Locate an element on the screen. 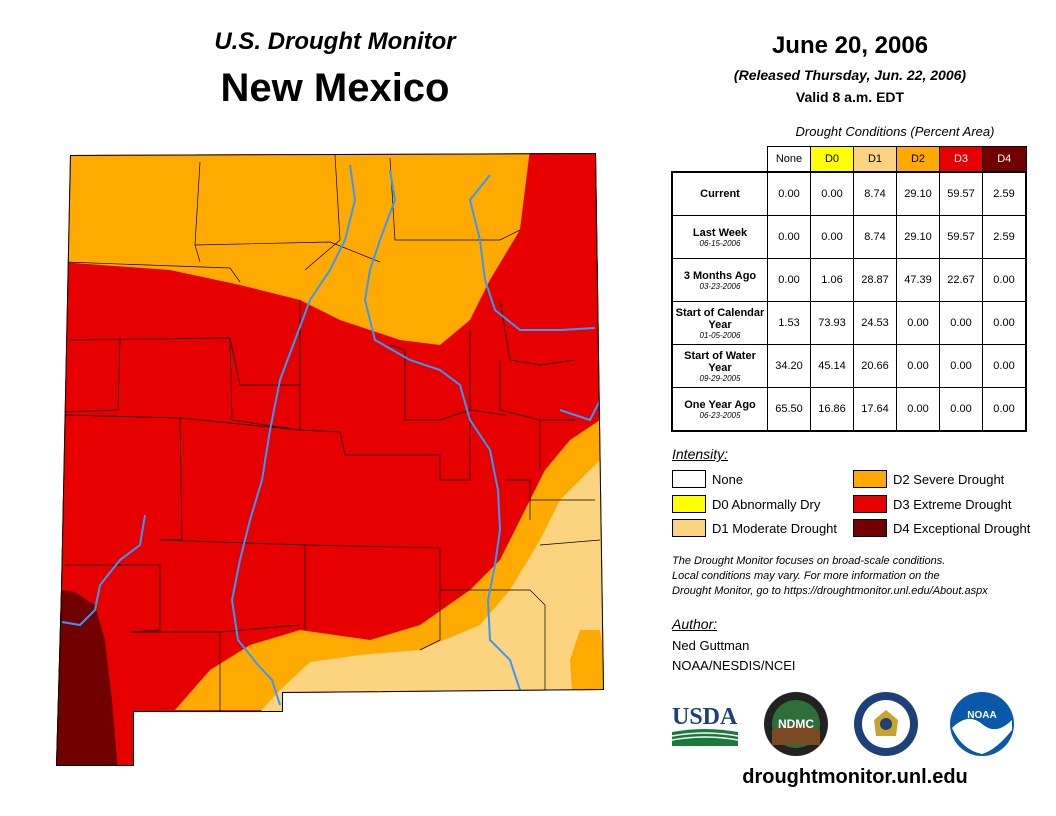 The width and height of the screenshot is (1056, 816). column-header: D3 is located at coordinates (961, 159).